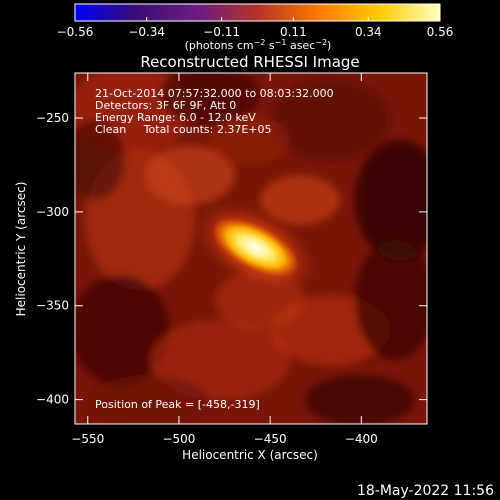 Image resolution: width=500 pixels, height=500 pixels. What do you see at coordinates (255, 28) in the screenshot?
I see `colorbar-ticks: −0.56 −0.34 −0.11 0.11 0.34 0.56` at bounding box center [255, 28].